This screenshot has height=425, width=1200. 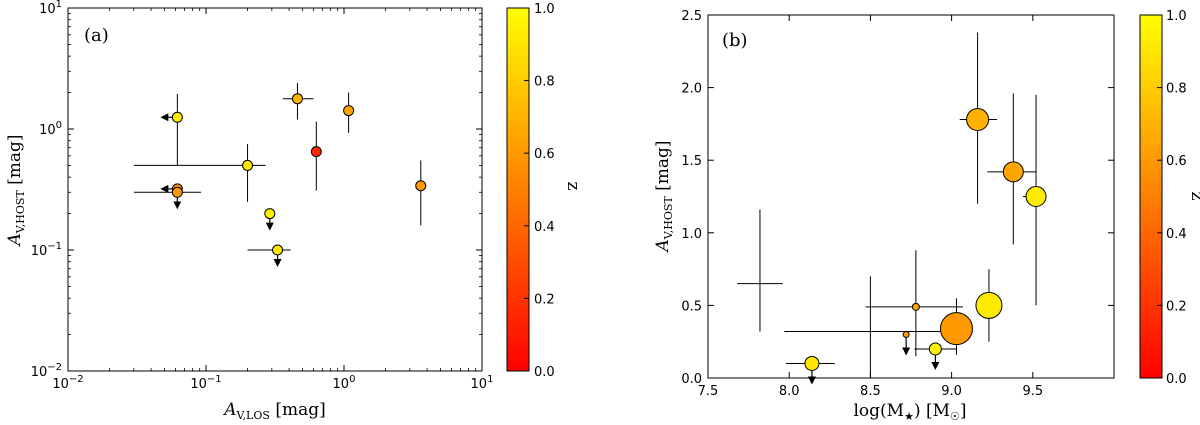 What do you see at coordinates (870, 391) in the screenshot?
I see `panel-b-xtick-label: 8.5` at bounding box center [870, 391].